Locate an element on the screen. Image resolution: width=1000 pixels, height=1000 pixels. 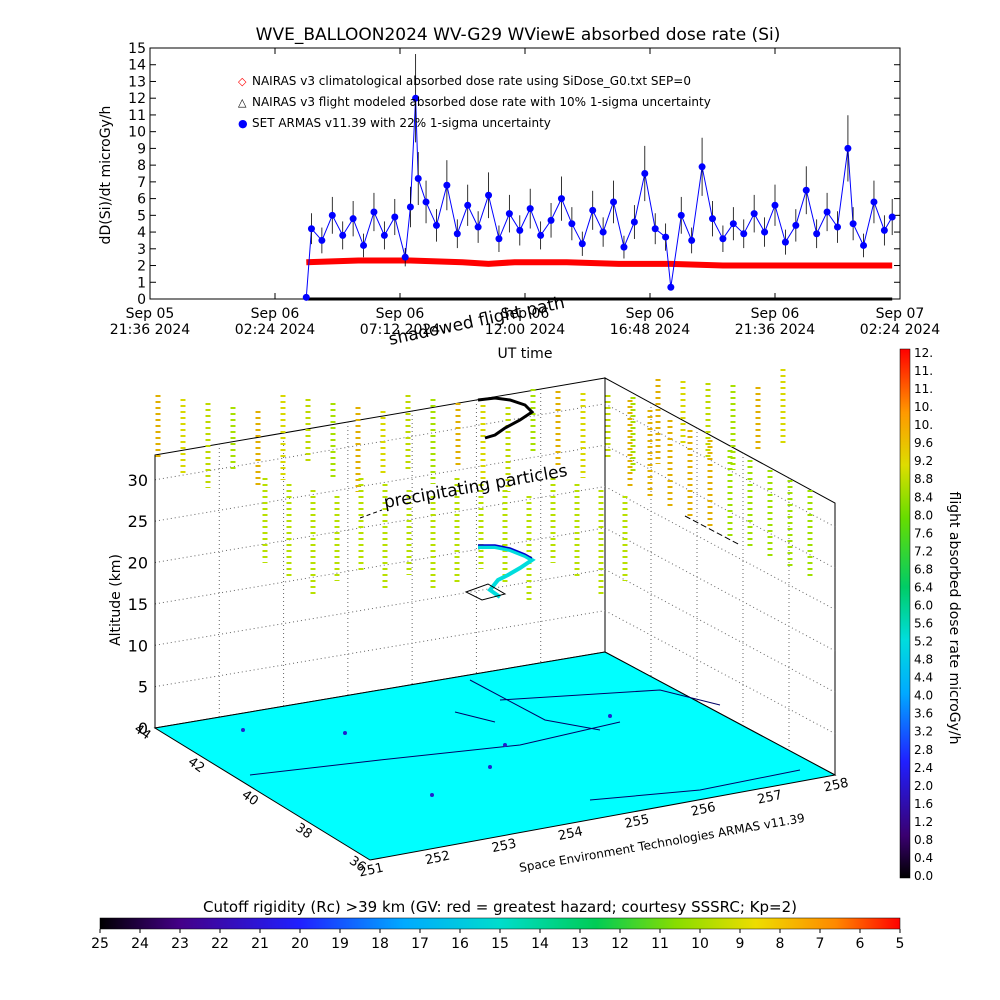
dose-tick-label: 1.6 is located at coordinates (923, 804).